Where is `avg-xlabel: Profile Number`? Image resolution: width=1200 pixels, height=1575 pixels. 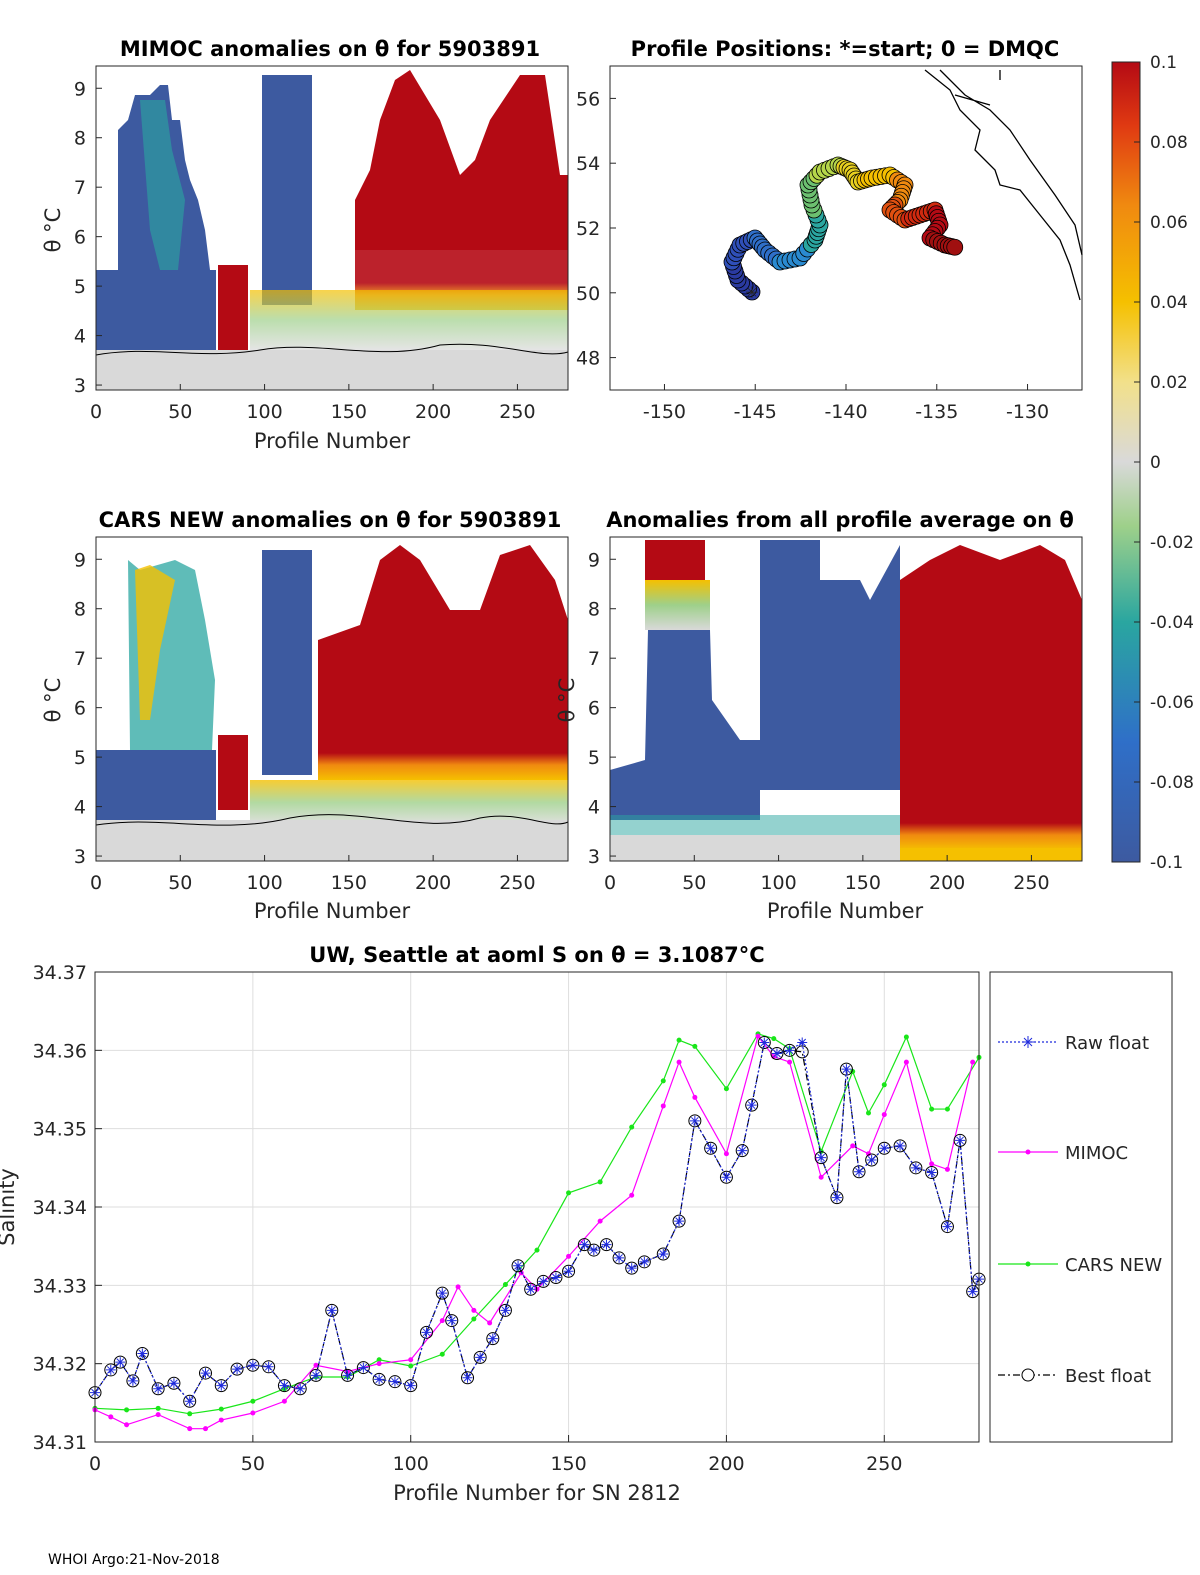
avg-xlabel: Profile Number is located at coordinates (845, 911).